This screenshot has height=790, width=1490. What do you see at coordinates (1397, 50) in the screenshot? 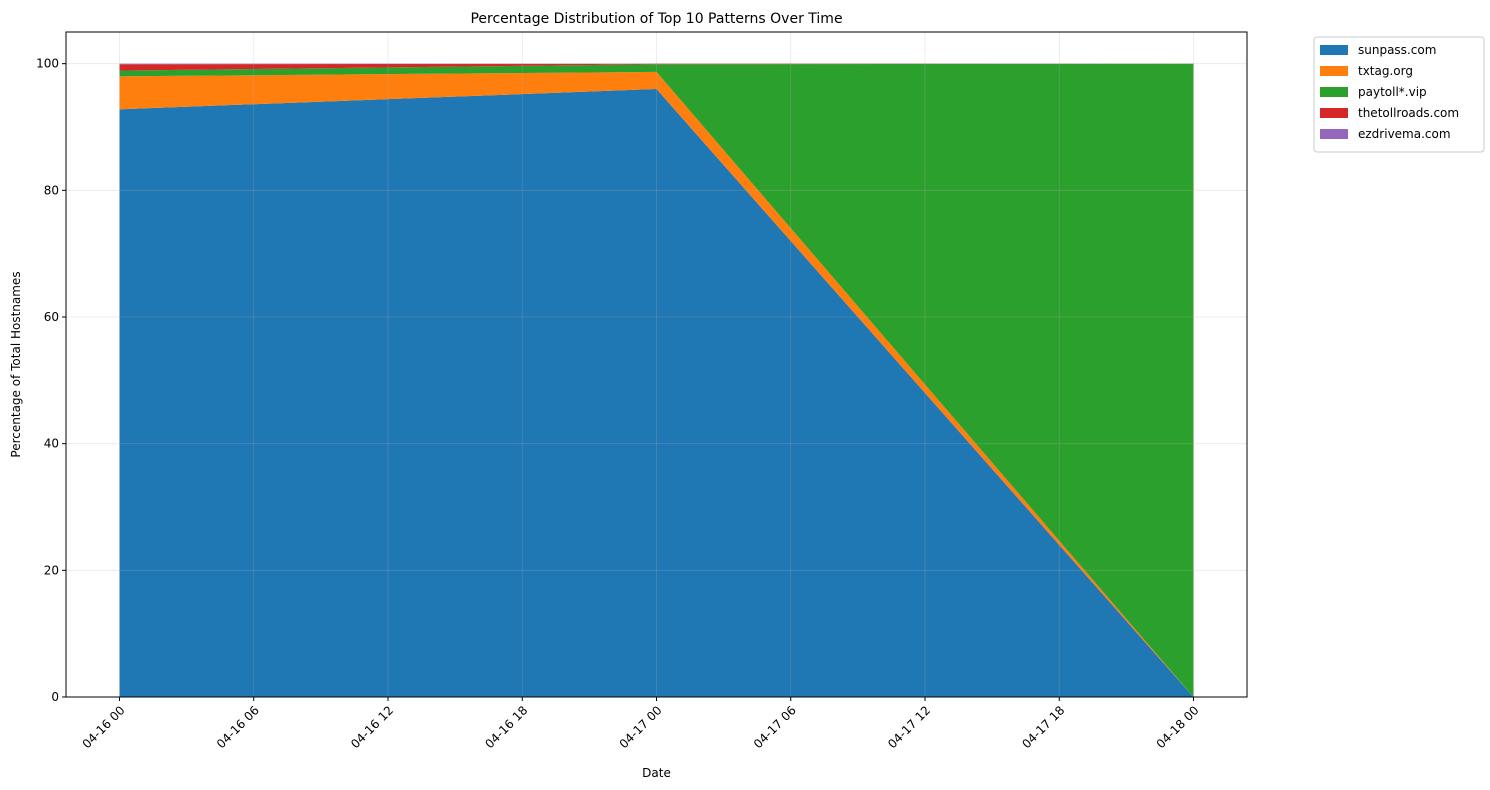
I see `legend-label: sunpass.com` at bounding box center [1397, 50].